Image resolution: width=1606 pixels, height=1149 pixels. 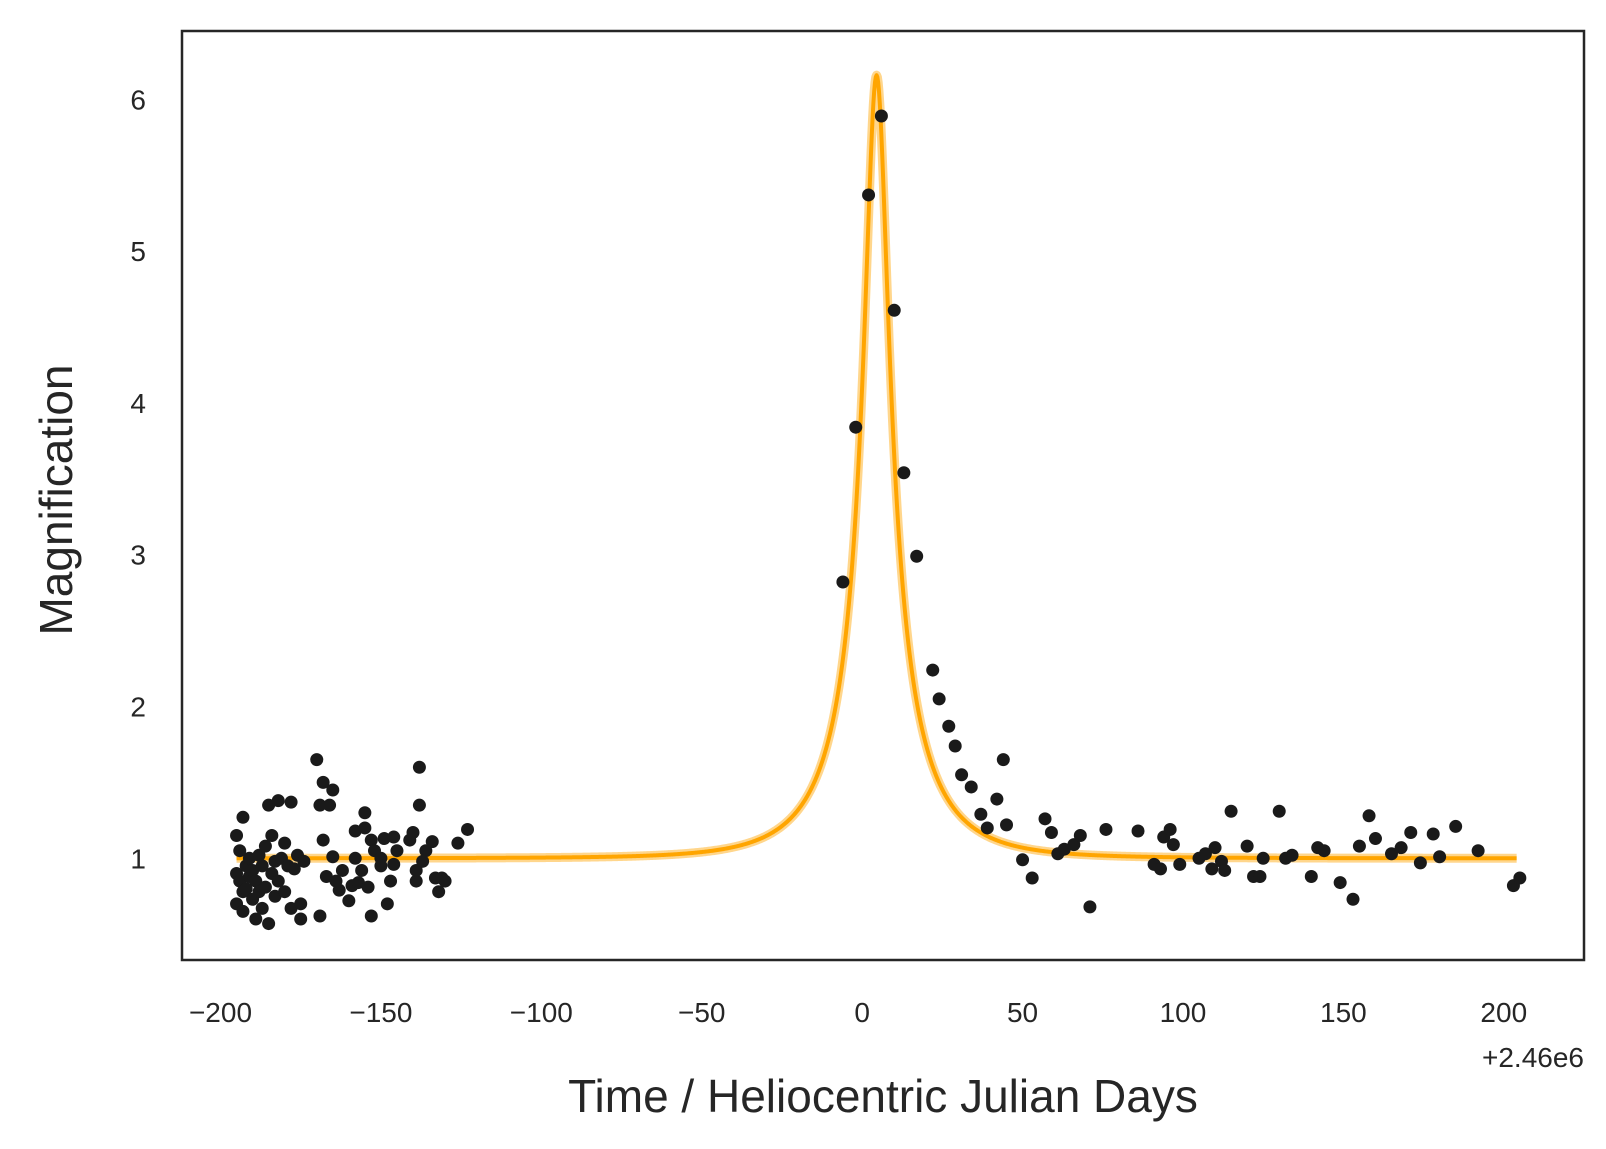 What do you see at coordinates (138, 251) in the screenshot?
I see `y-tick-label: 5` at bounding box center [138, 251].